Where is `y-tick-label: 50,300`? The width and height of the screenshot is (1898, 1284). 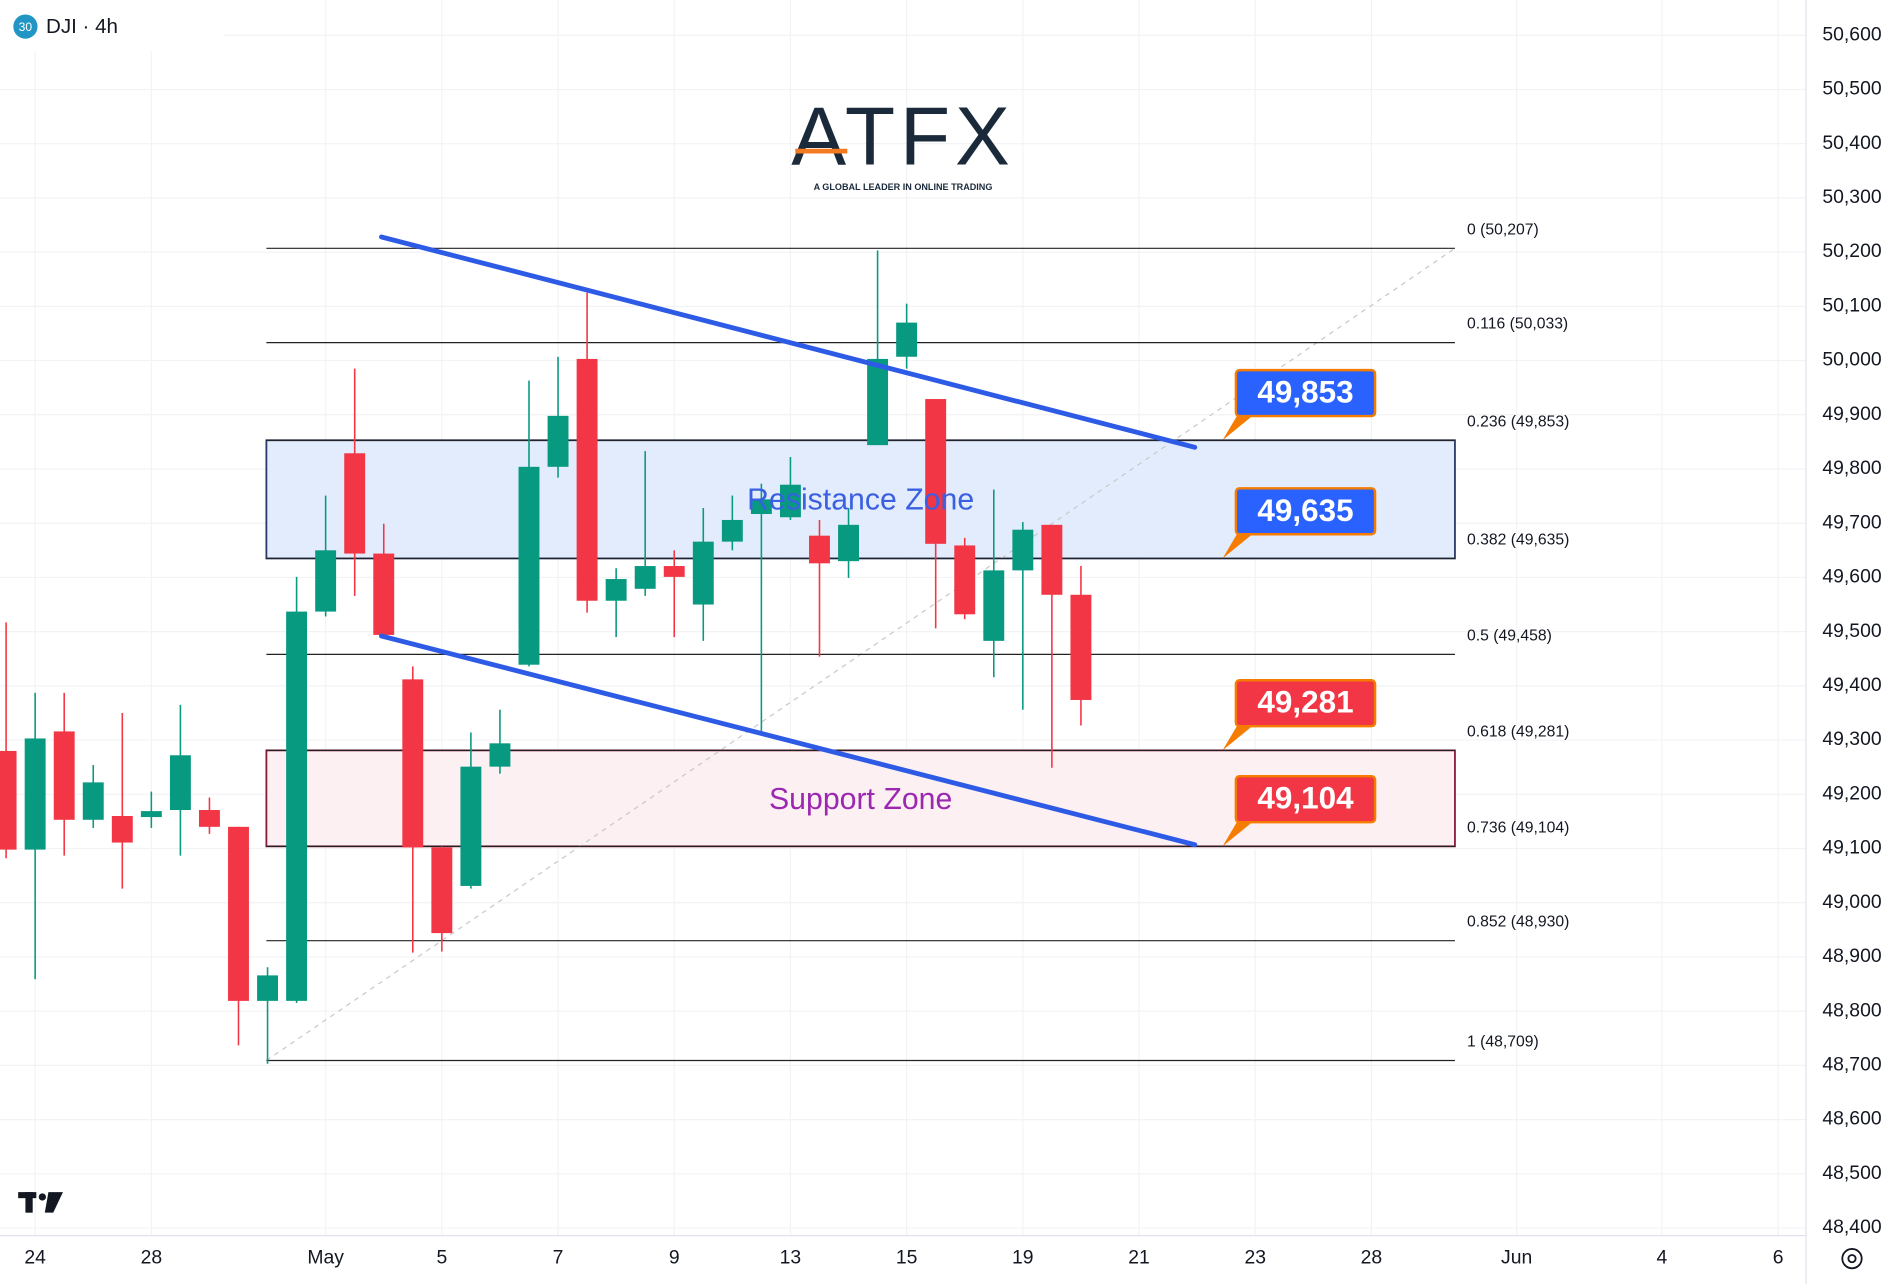 y-tick-label: 50,300 is located at coordinates (1851, 197).